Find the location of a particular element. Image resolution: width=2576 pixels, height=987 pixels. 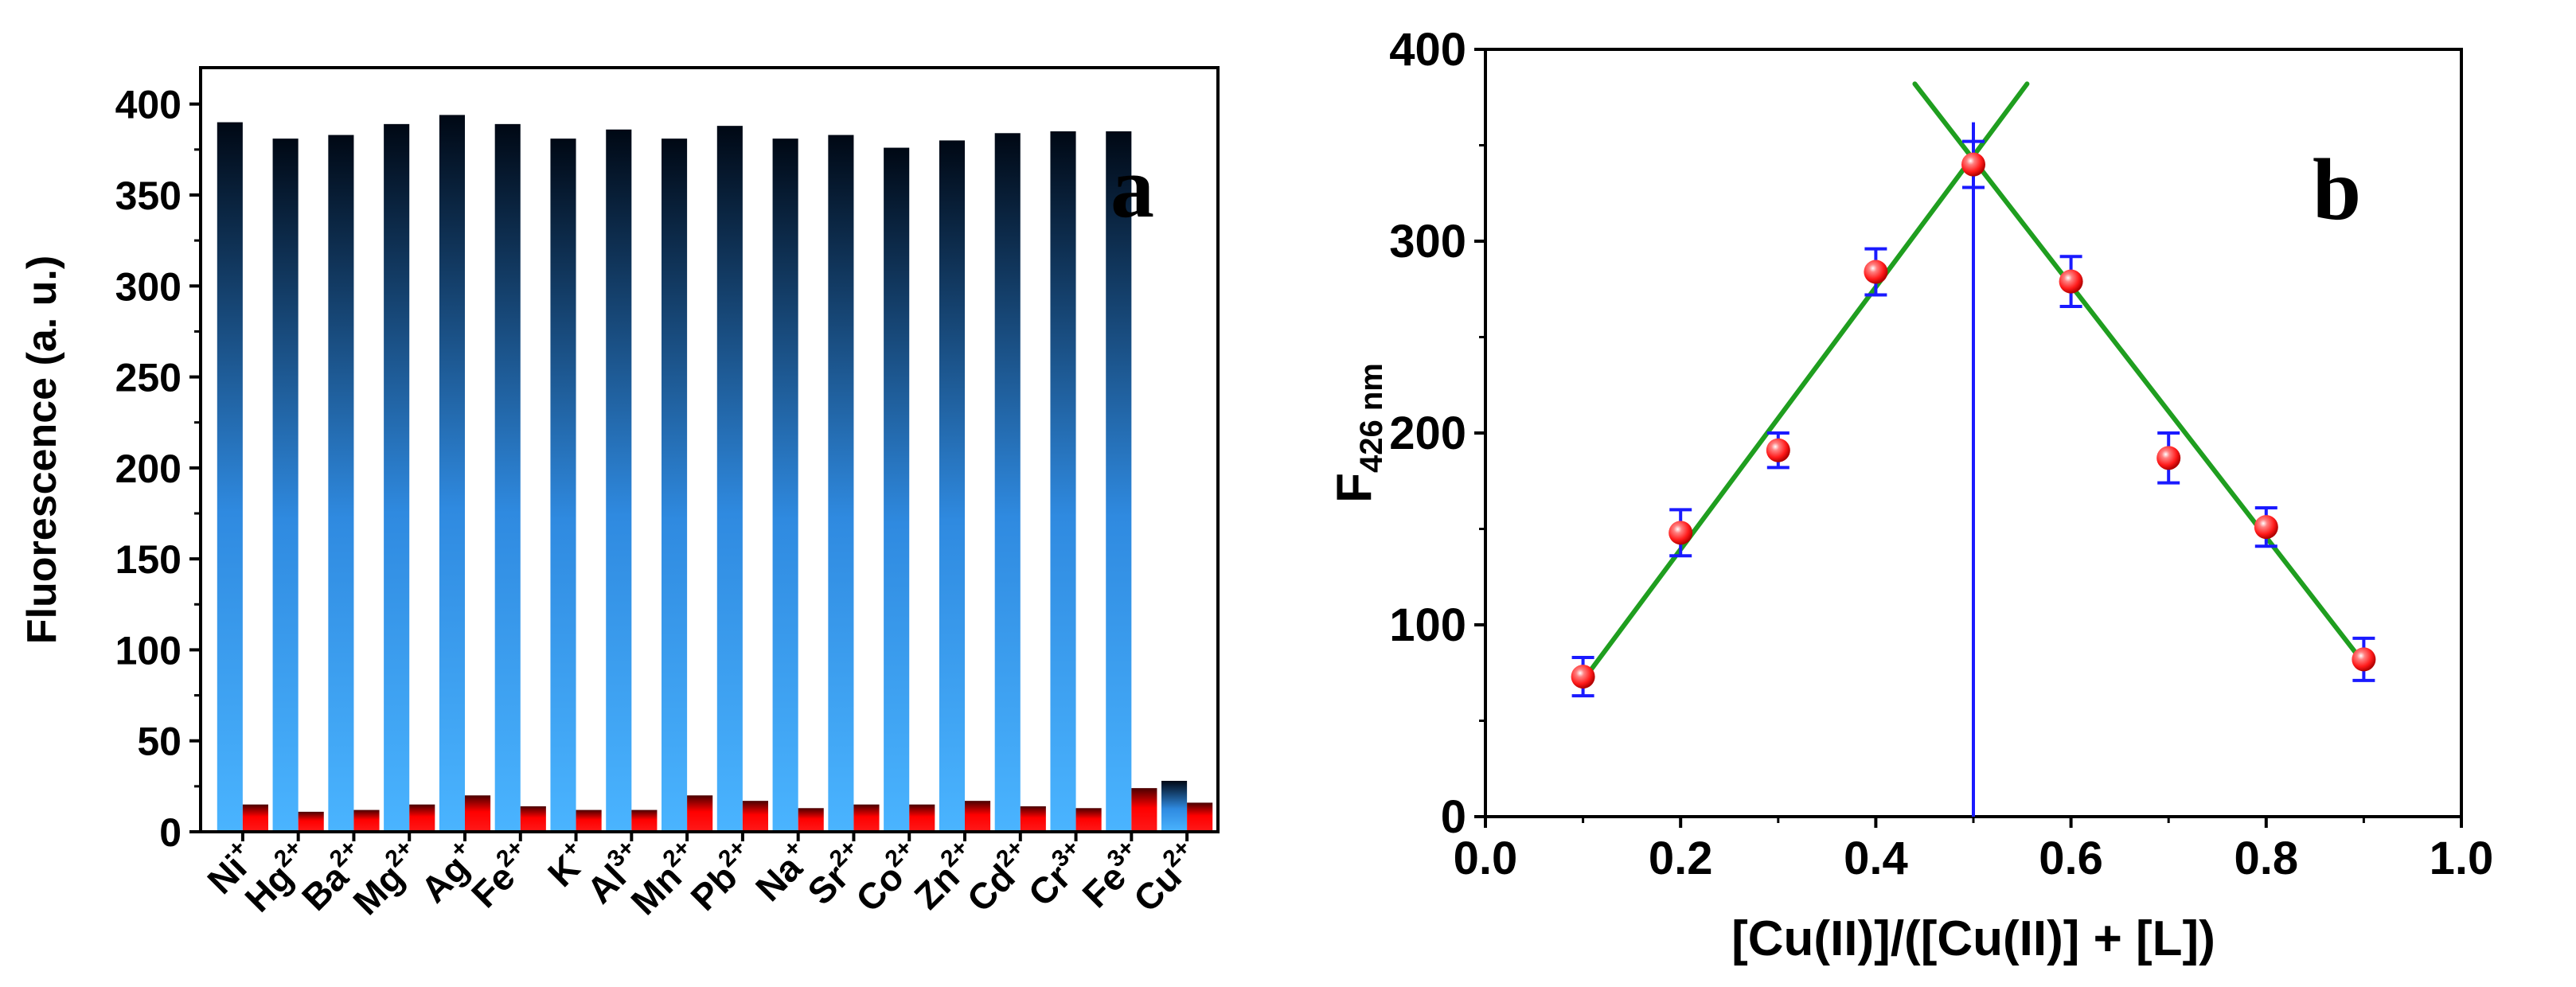

bar-without-cu-co-2plus is located at coordinates (897, 490).